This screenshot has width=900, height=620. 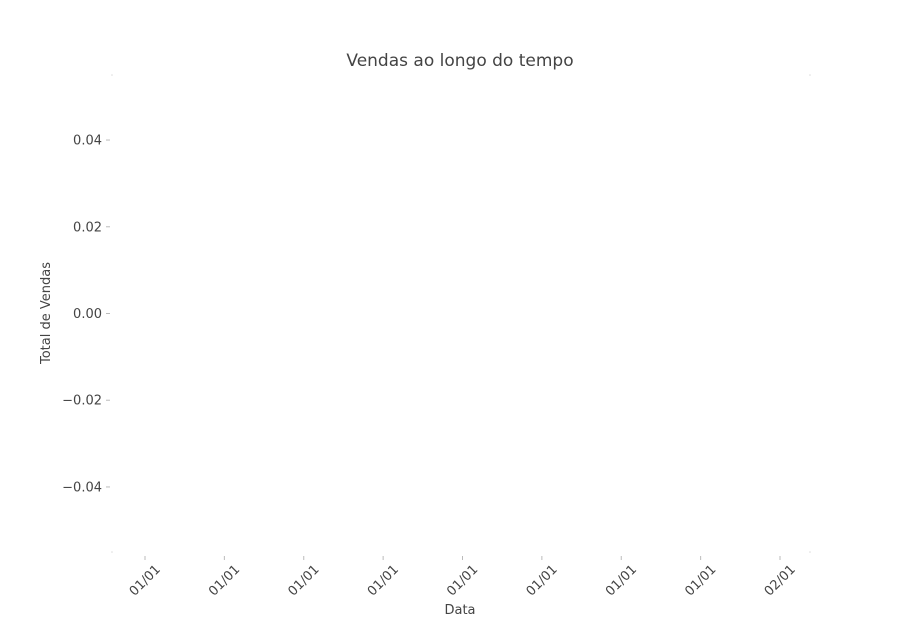 What do you see at coordinates (46, 313) in the screenshot?
I see `y-axis-label: Total de Vendas` at bounding box center [46, 313].